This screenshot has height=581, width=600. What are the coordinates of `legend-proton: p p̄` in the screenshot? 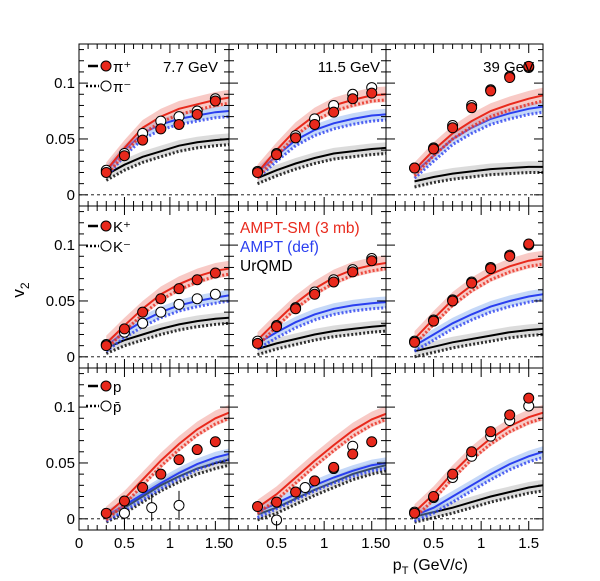 It's located at (117, 397).